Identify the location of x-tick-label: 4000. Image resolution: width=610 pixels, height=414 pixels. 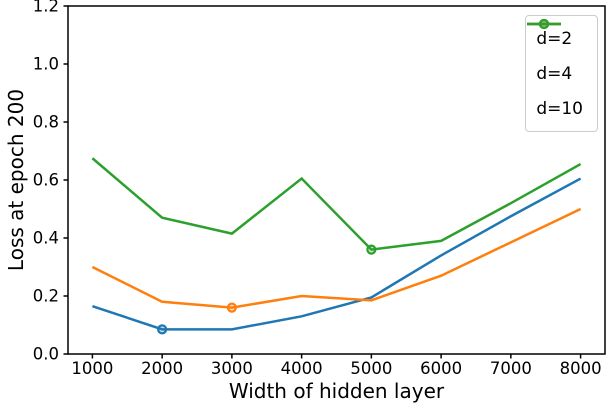
(302, 368).